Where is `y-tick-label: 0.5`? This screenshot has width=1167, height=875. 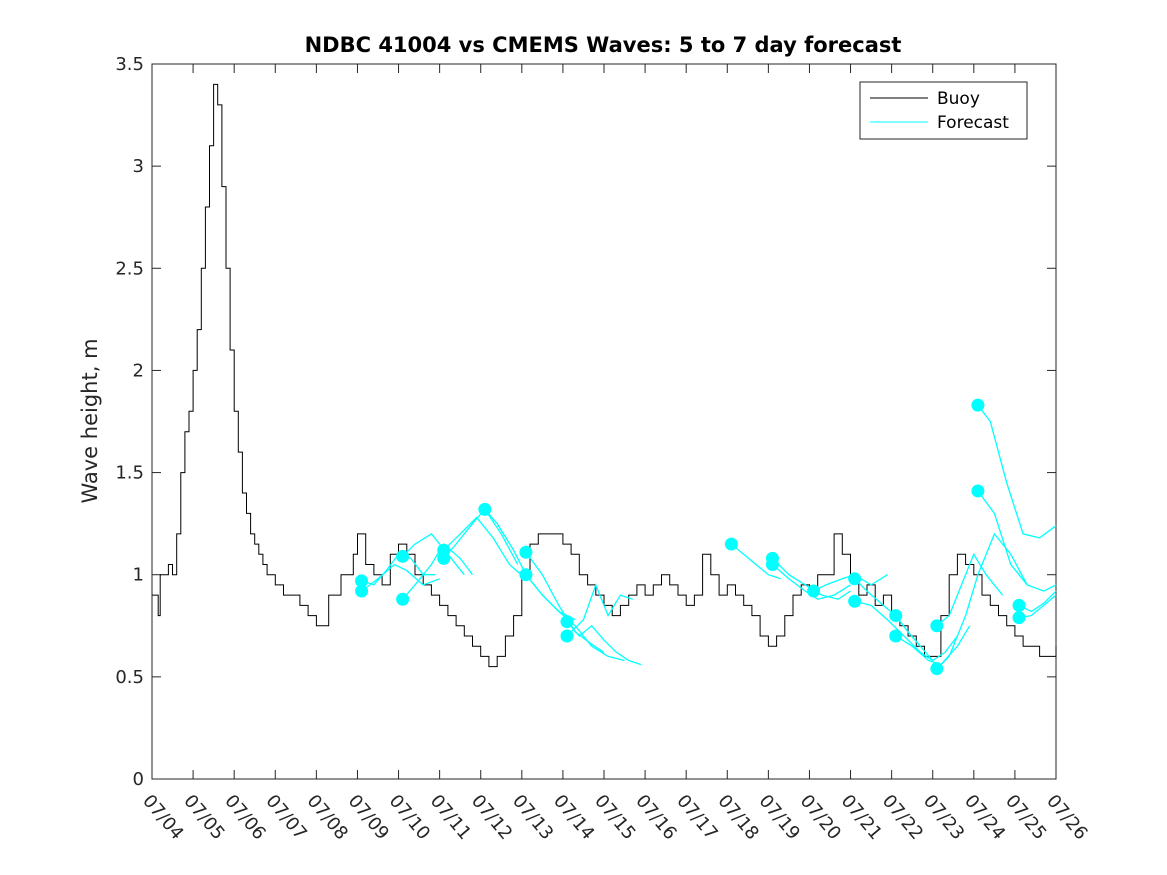 y-tick-label: 0.5 is located at coordinates (129, 677).